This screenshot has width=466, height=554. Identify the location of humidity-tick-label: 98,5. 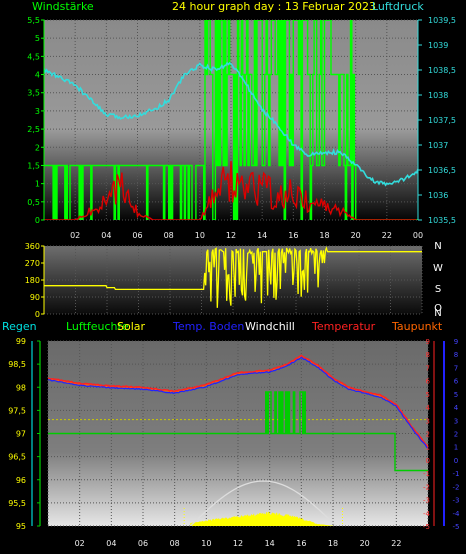
(17, 364).